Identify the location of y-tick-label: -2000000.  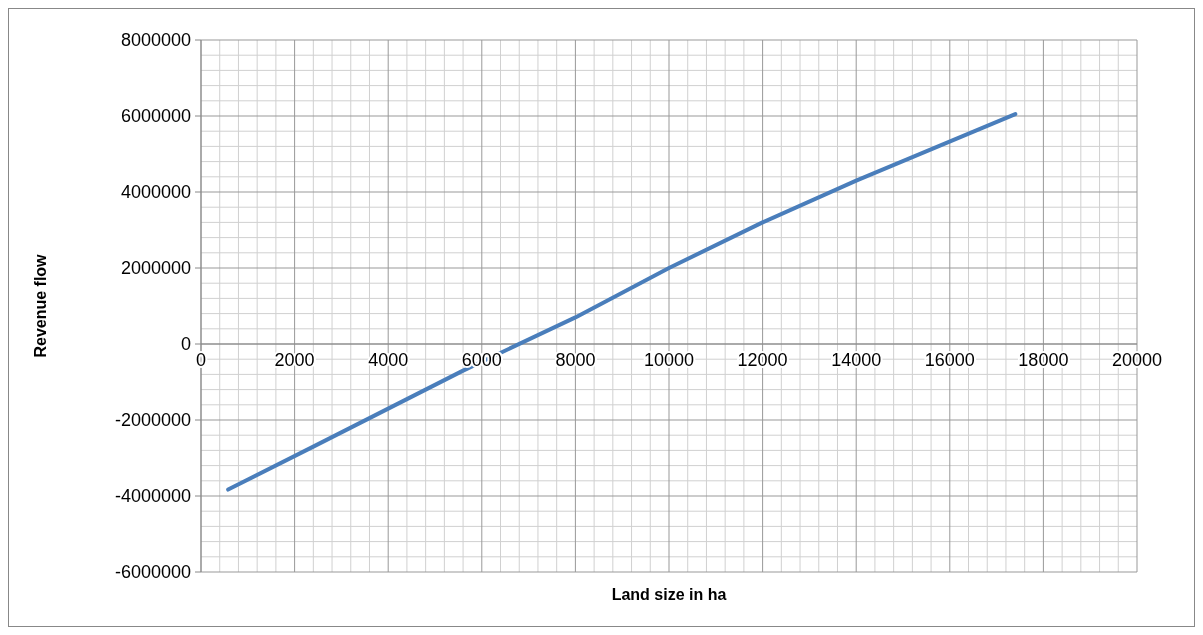
(152, 420).